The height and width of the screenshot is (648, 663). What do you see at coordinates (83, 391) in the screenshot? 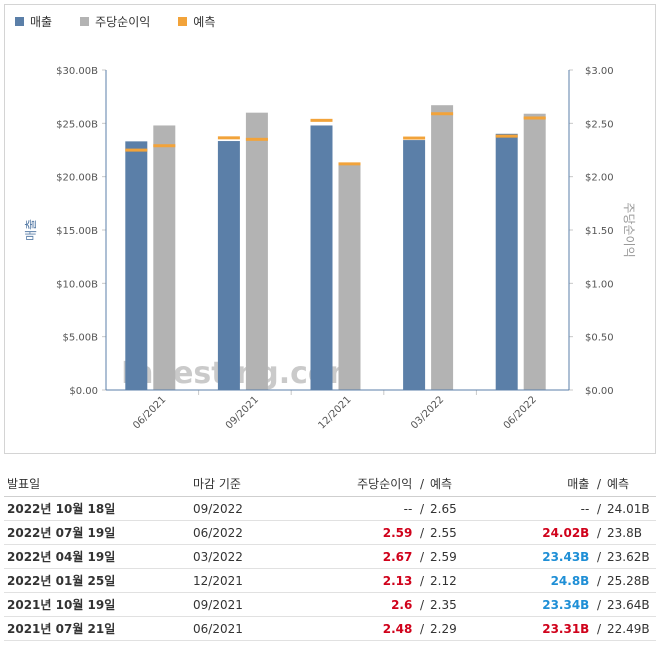
I see `y-tick-label-left: $0.00` at bounding box center [83, 391].